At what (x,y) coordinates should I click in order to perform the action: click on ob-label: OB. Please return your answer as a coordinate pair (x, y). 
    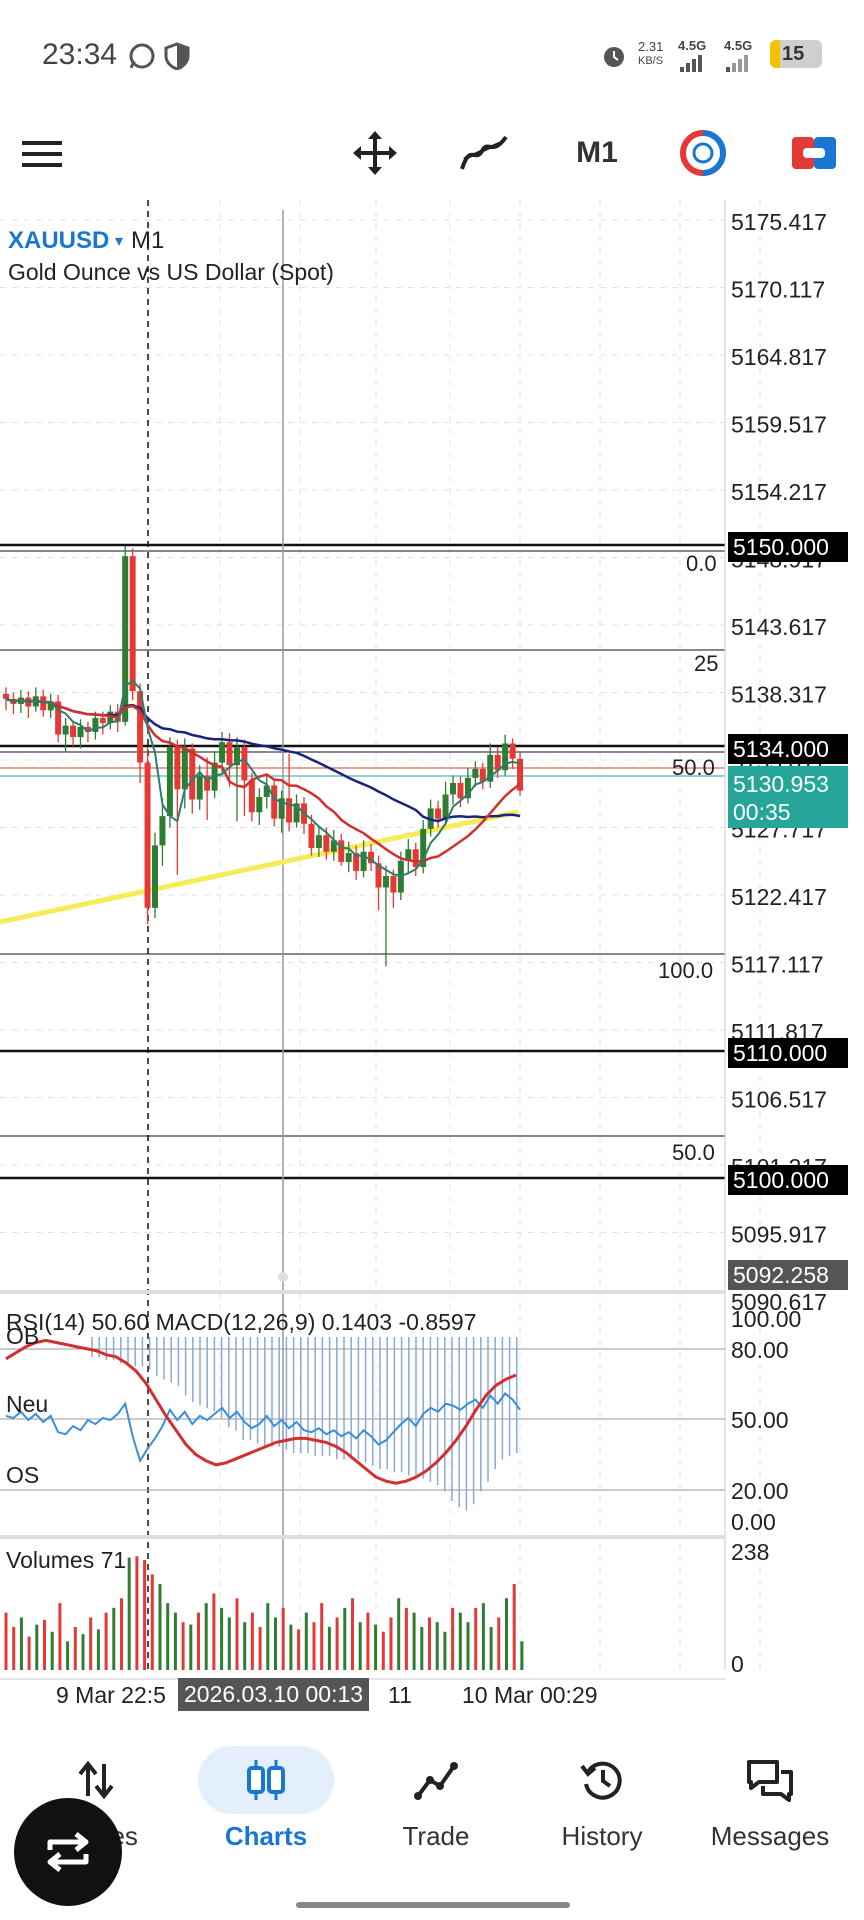
    Looking at the image, I should click on (22, 1336).